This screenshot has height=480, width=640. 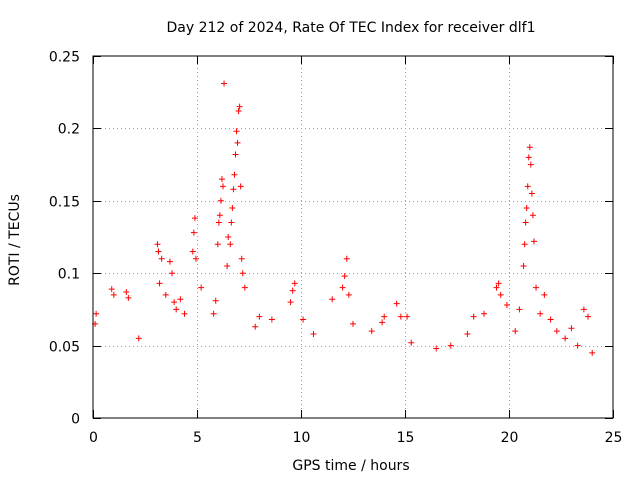 I want to click on x-tick-label: 10, so click(x=302, y=438).